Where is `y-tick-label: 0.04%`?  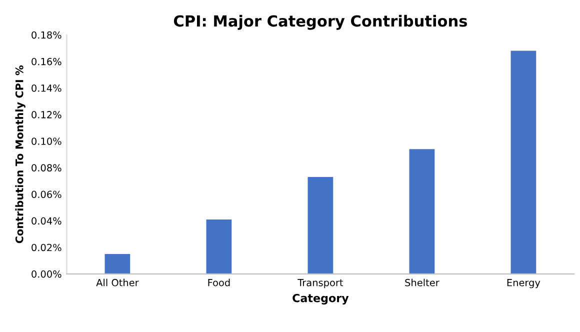
y-tick-label: 0.04% is located at coordinates (47, 221).